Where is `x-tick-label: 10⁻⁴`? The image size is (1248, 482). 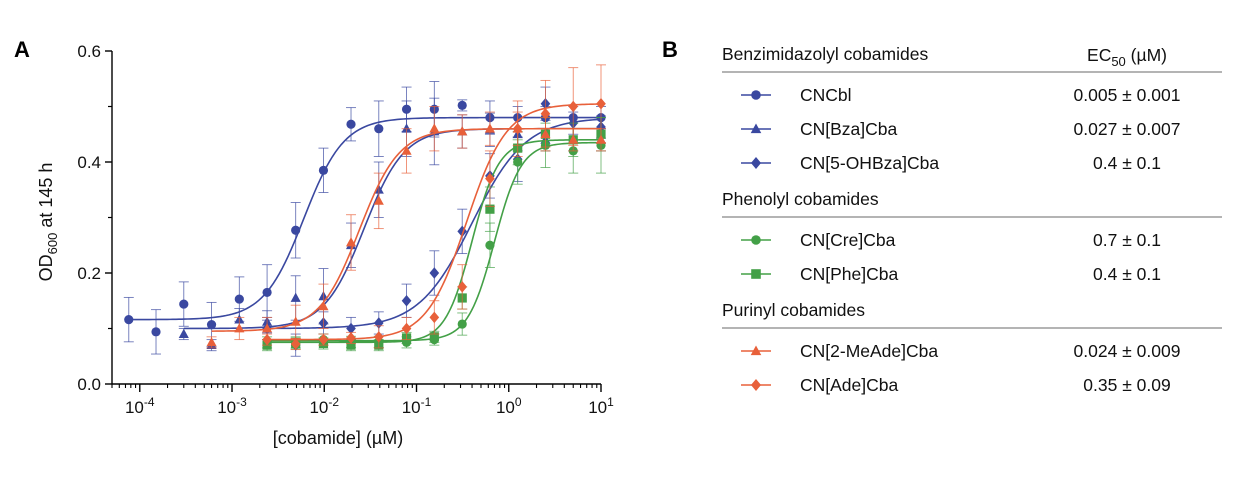
x-tick-label: 10⁻⁴ is located at coordinates (140, 406).